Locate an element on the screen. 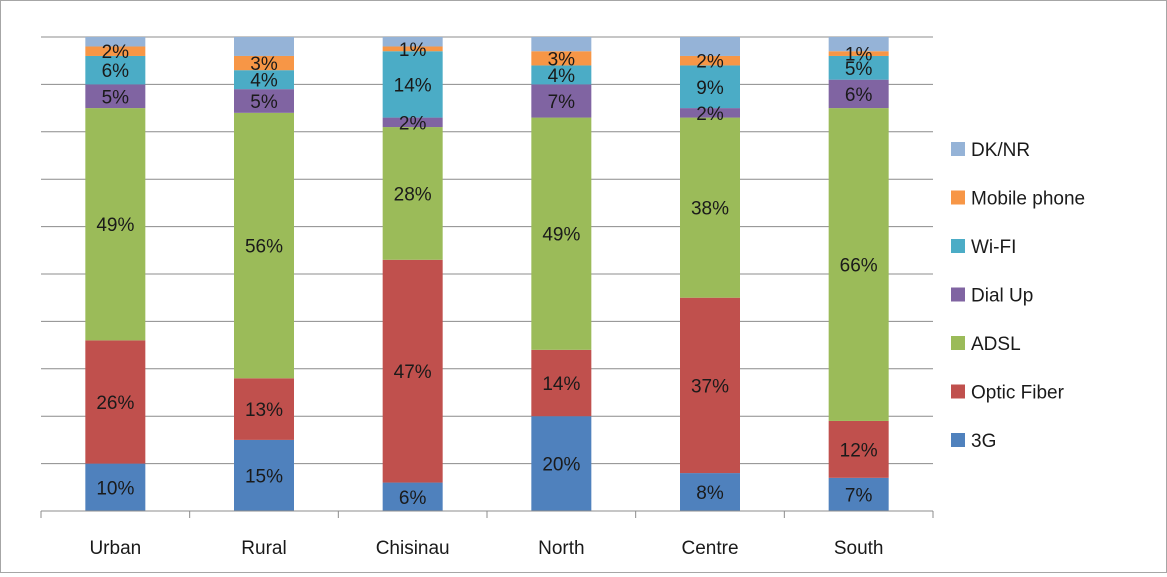  legend-label-optic-fiber: Optic Fiber is located at coordinates (1018, 393).